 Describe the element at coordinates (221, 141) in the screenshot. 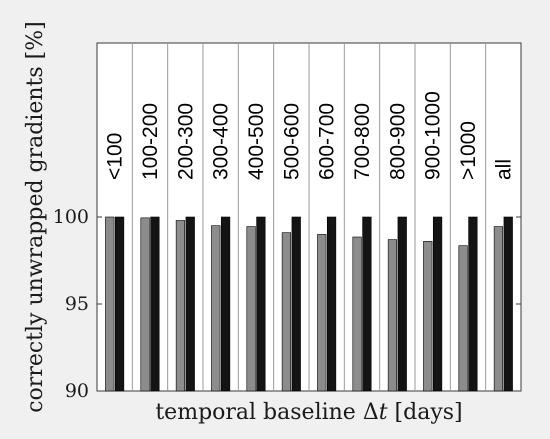

I see `category-label: 300-400` at that location.